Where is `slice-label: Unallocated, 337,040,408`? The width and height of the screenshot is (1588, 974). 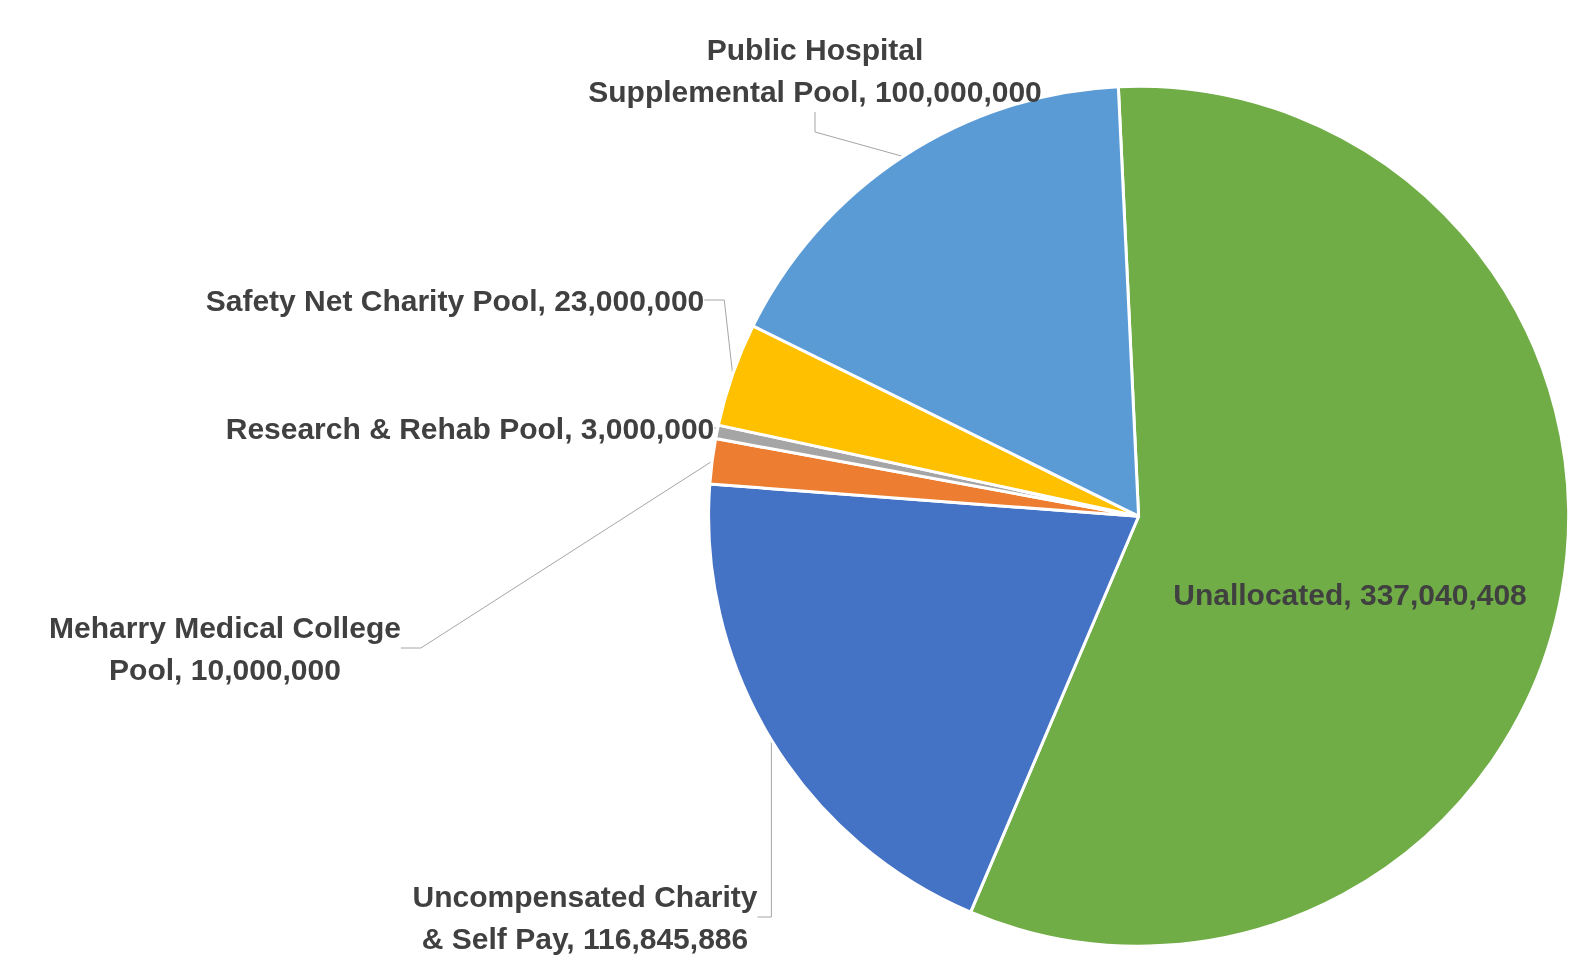
slice-label: Unallocated, 337,040,408 is located at coordinates (1350, 594).